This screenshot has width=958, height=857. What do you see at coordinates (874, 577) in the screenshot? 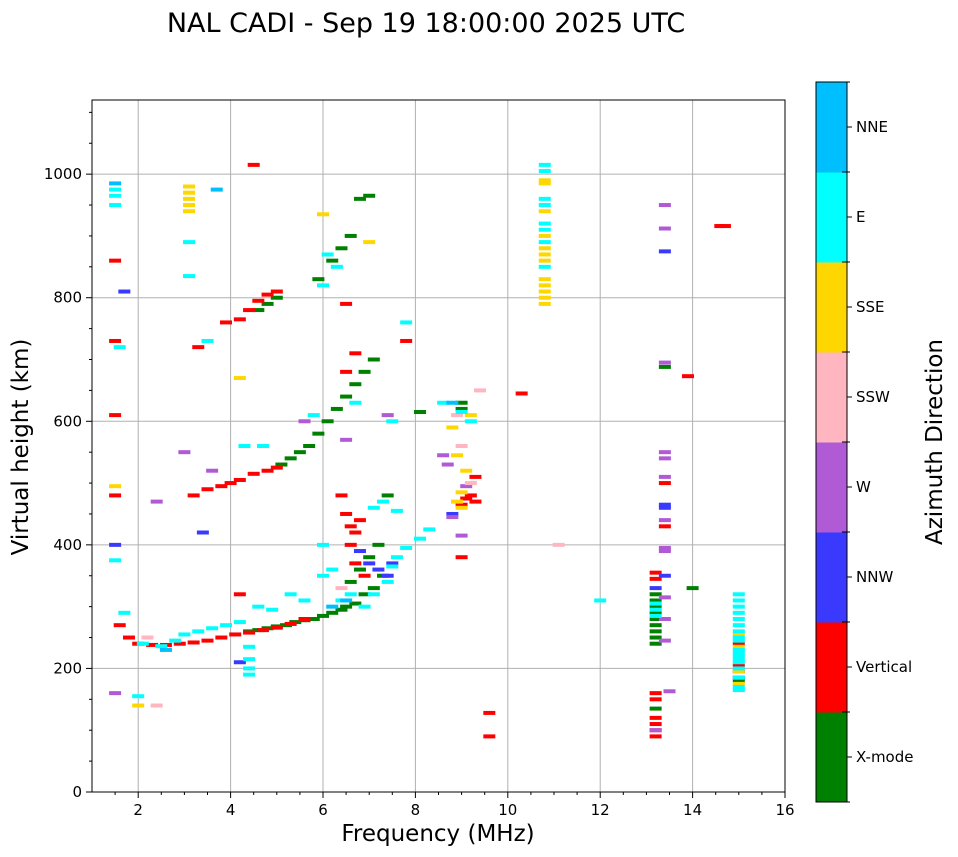
I see `colorbar-tick-label: NNW` at bounding box center [874, 577].